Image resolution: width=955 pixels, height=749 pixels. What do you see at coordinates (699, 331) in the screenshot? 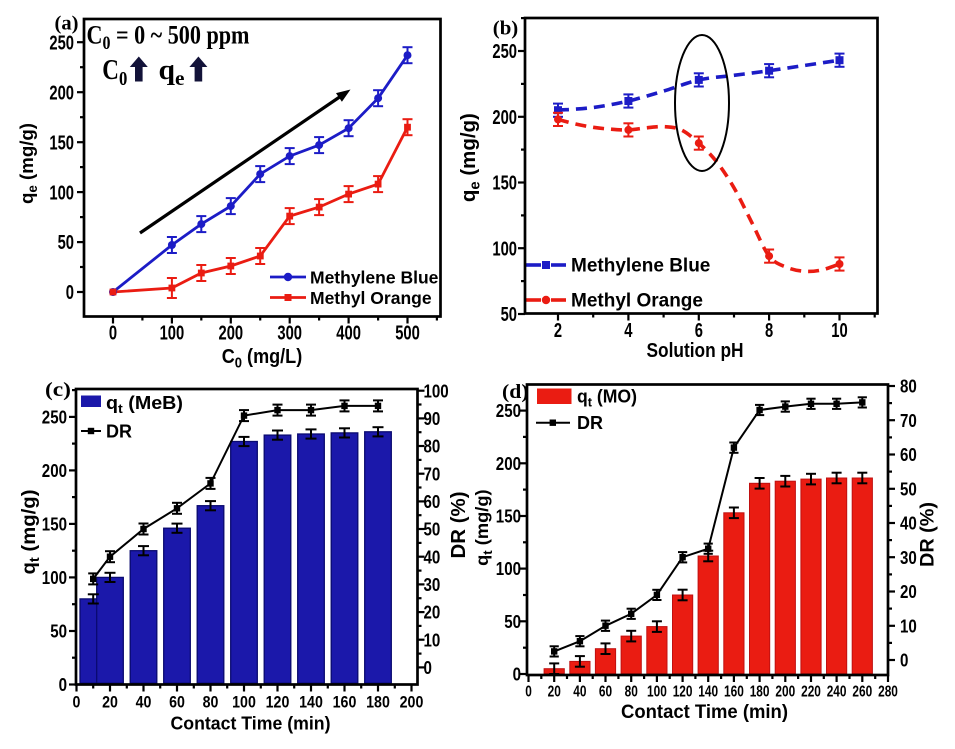
I see `svg-text: 6` at bounding box center [699, 331].